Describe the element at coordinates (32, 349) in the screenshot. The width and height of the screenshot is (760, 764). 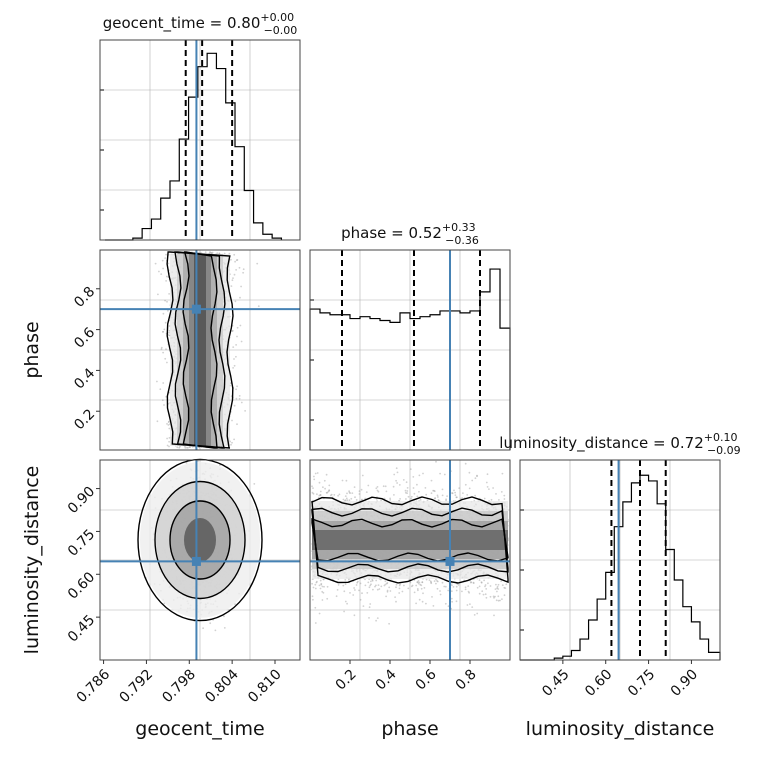
I see `y-axis-label: phase` at that location.